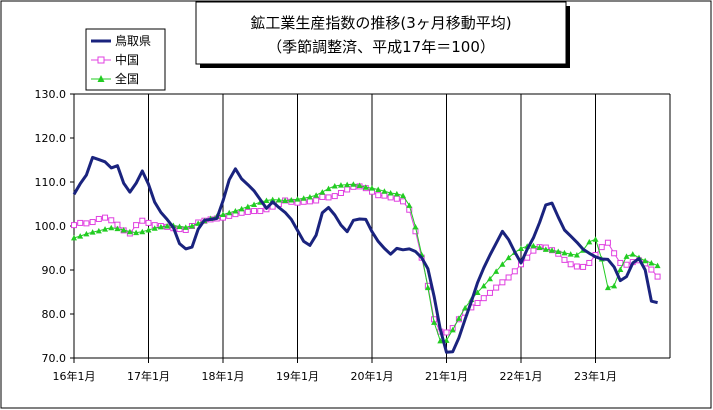  Describe the element at coordinates (54, 270) in the screenshot. I see `y-tick-label: 90.0` at that location.